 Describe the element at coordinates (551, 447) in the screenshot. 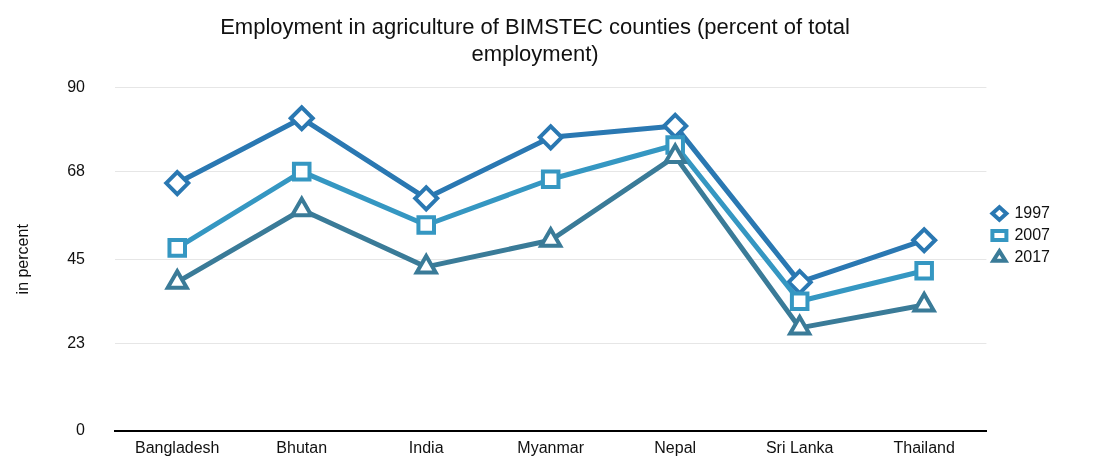

I see `x-tick-label: Myanmar` at that location.